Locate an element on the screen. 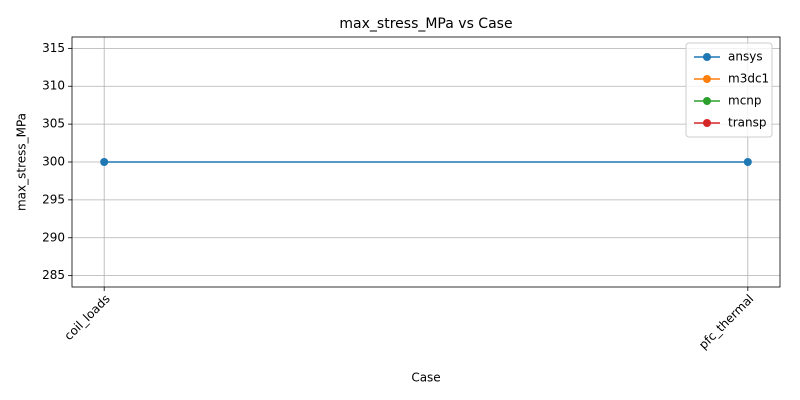  legend-label: mcnp is located at coordinates (745, 101).